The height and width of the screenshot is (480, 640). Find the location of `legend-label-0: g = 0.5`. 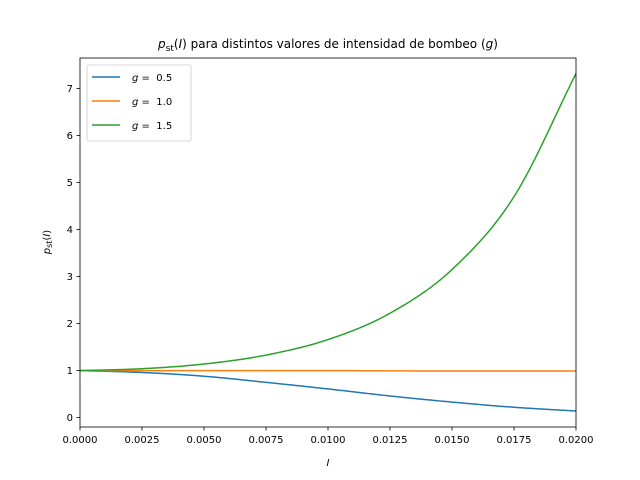

legend-label-0: g = 0.5 is located at coordinates (152, 78).